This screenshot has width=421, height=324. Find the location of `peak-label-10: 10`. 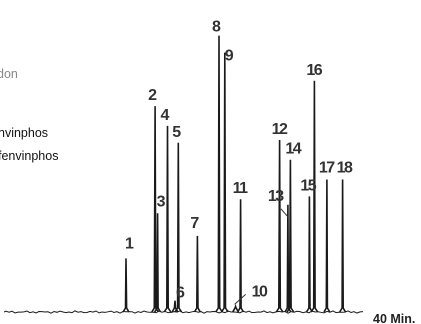

peak-label-10: 10 is located at coordinates (260, 291).